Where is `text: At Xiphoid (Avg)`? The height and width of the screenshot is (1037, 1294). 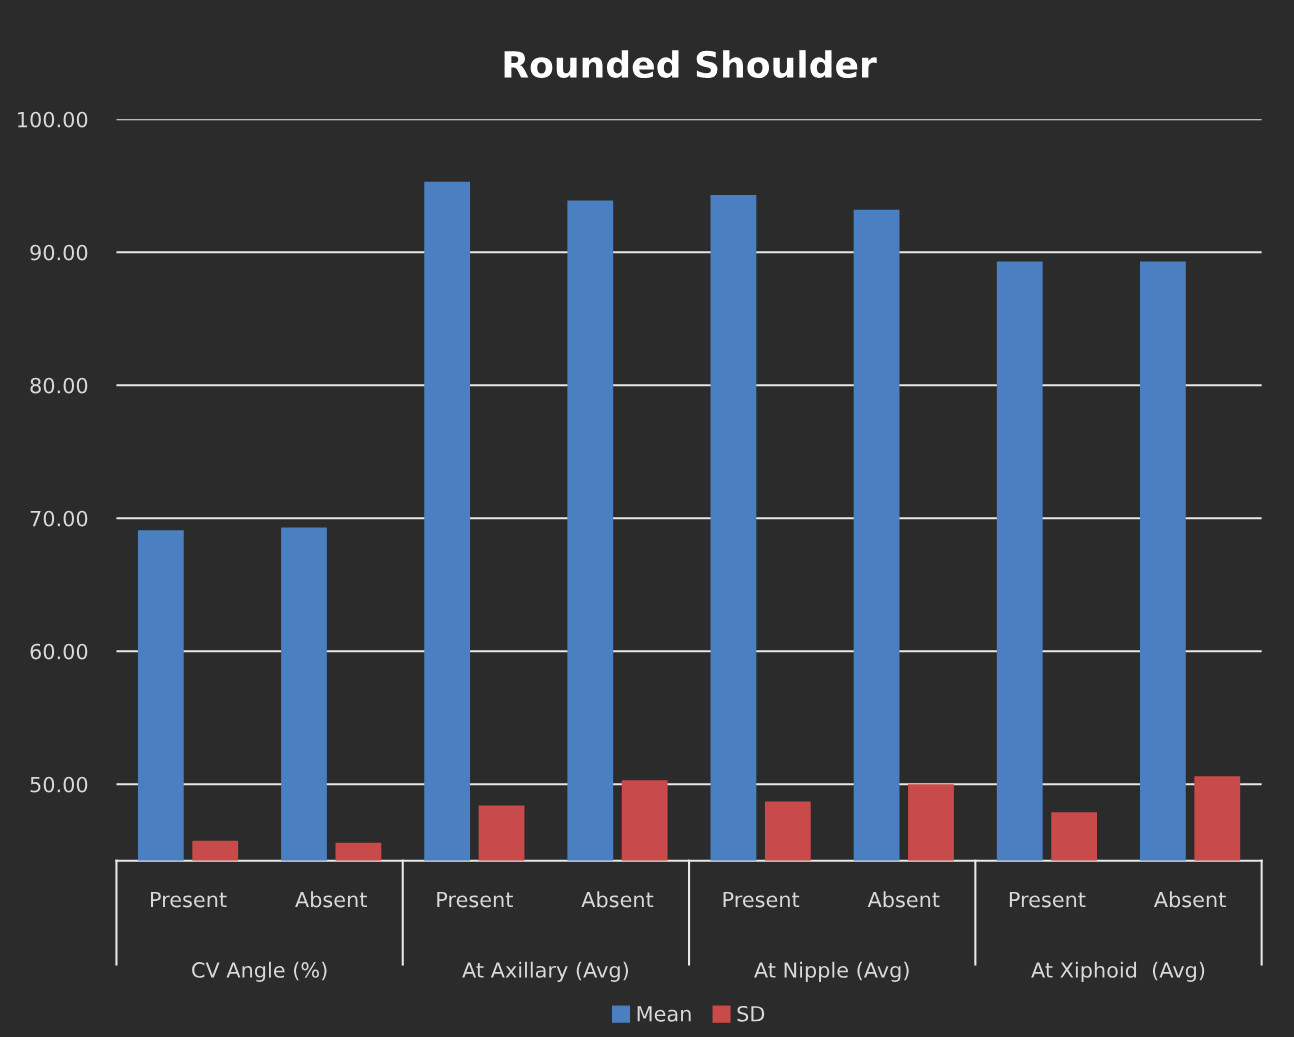 text: At Xiphoid (Avg) is located at coordinates (1118, 971).